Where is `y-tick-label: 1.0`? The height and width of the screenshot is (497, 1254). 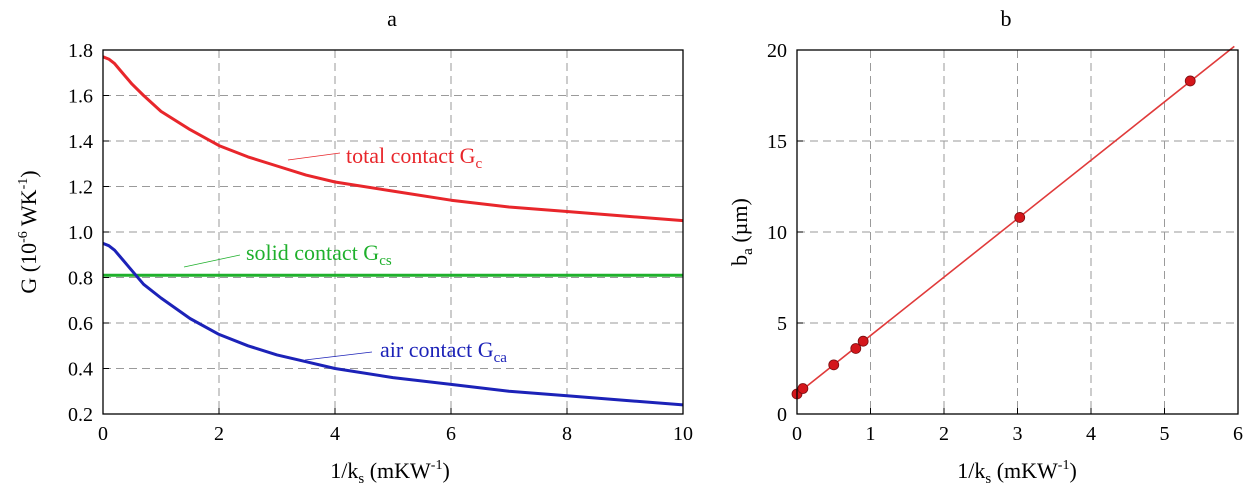
y-tick-label: 1.0 is located at coordinates (80, 233).